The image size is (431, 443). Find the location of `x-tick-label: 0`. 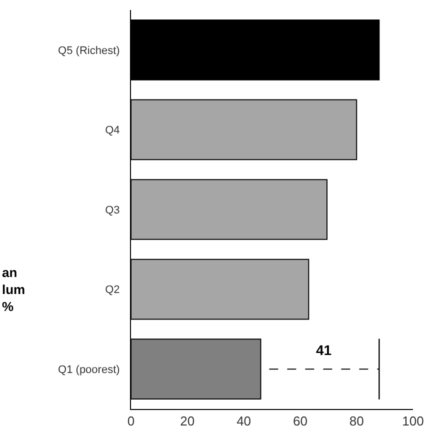

x-tick-label: 0 is located at coordinates (131, 421).